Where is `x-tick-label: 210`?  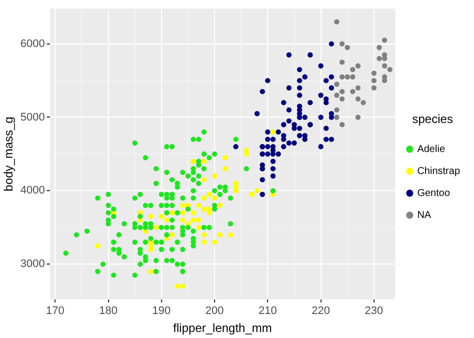
x-tick-label: 210 is located at coordinates (267, 311).